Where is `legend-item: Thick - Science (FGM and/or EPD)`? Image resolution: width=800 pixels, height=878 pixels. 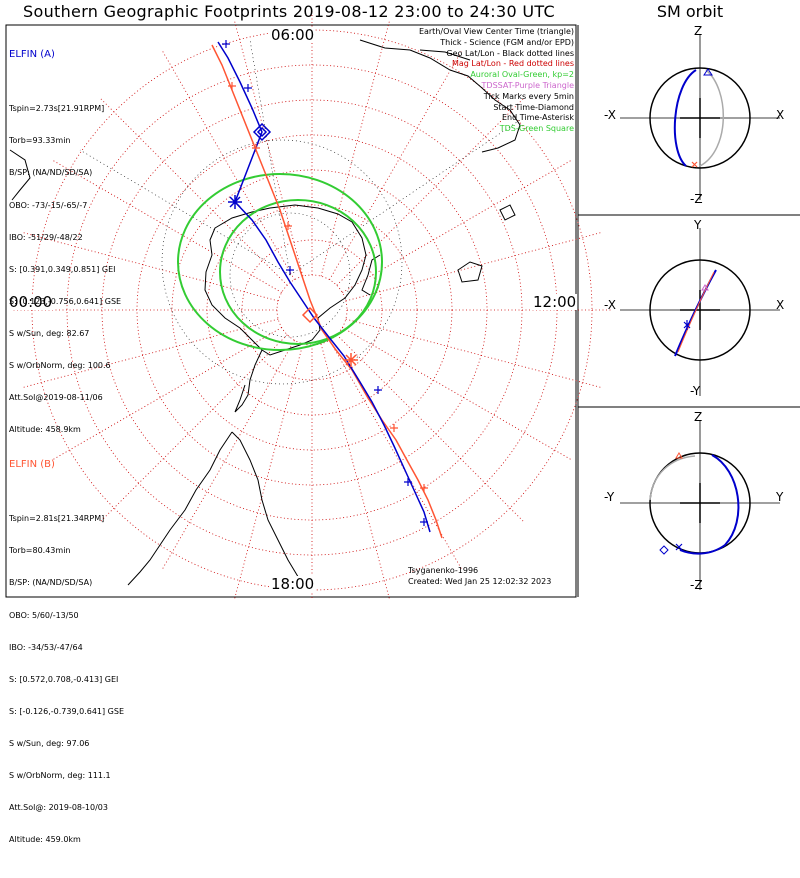 legend-item: Thick - Science (FGM and/or EPD) is located at coordinates (507, 42).